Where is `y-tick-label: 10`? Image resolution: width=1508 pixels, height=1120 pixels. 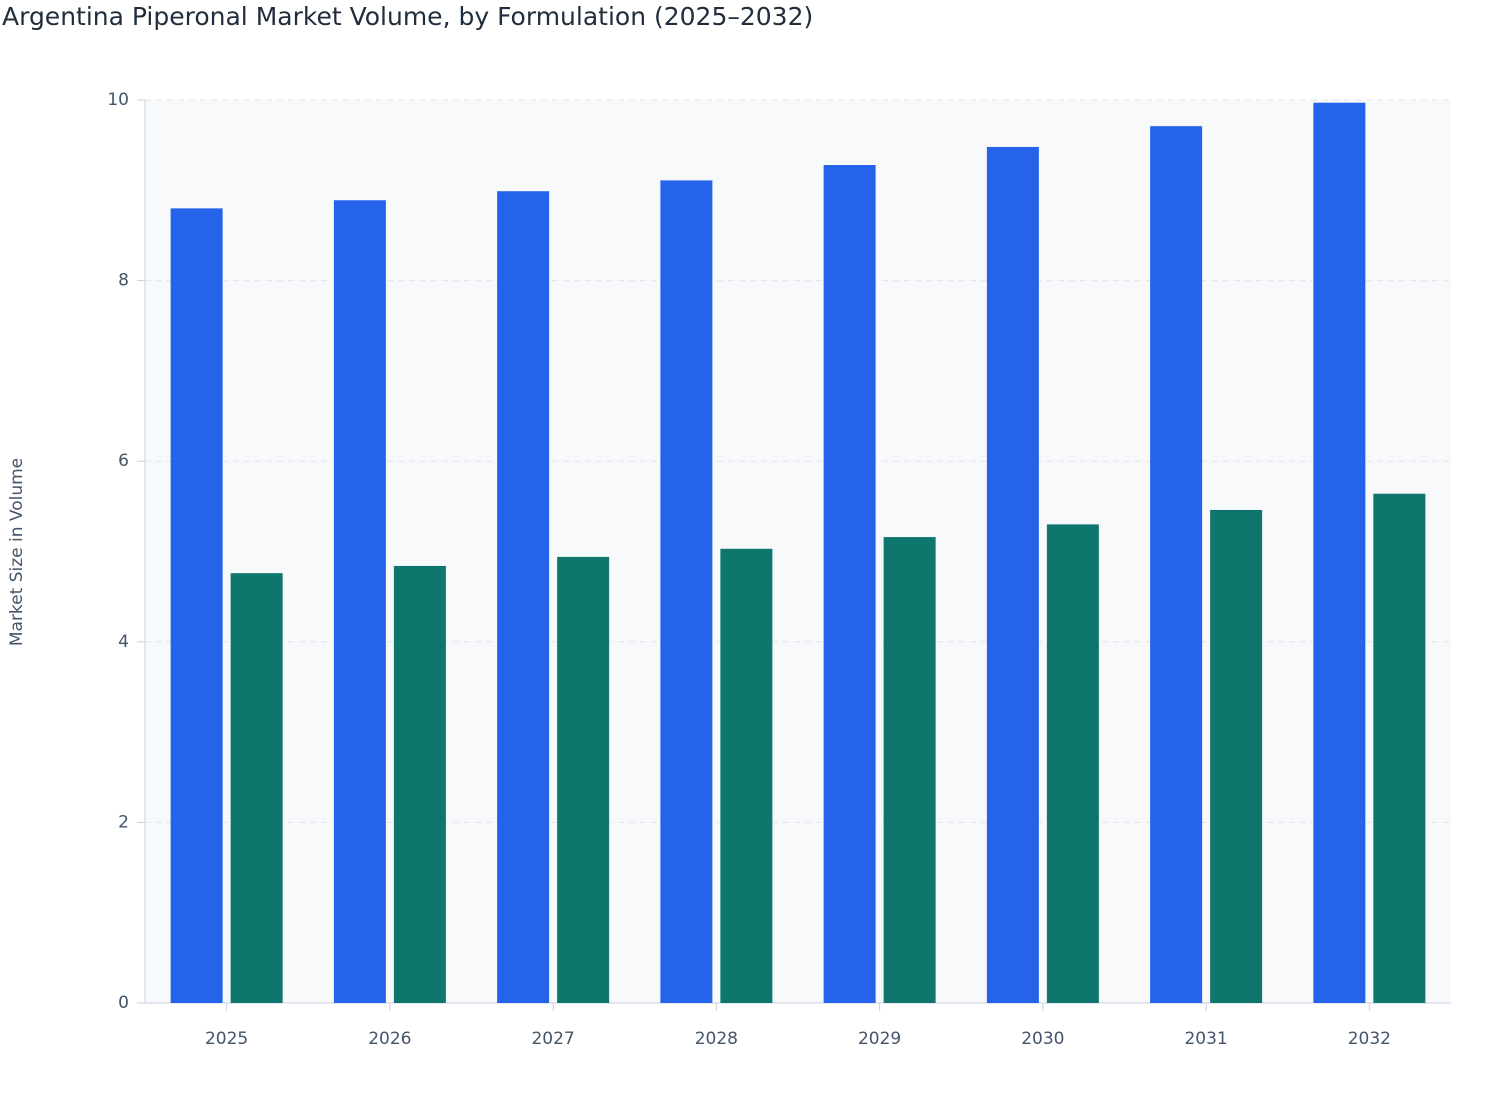
y-tick-label: 10 is located at coordinates (118, 100).